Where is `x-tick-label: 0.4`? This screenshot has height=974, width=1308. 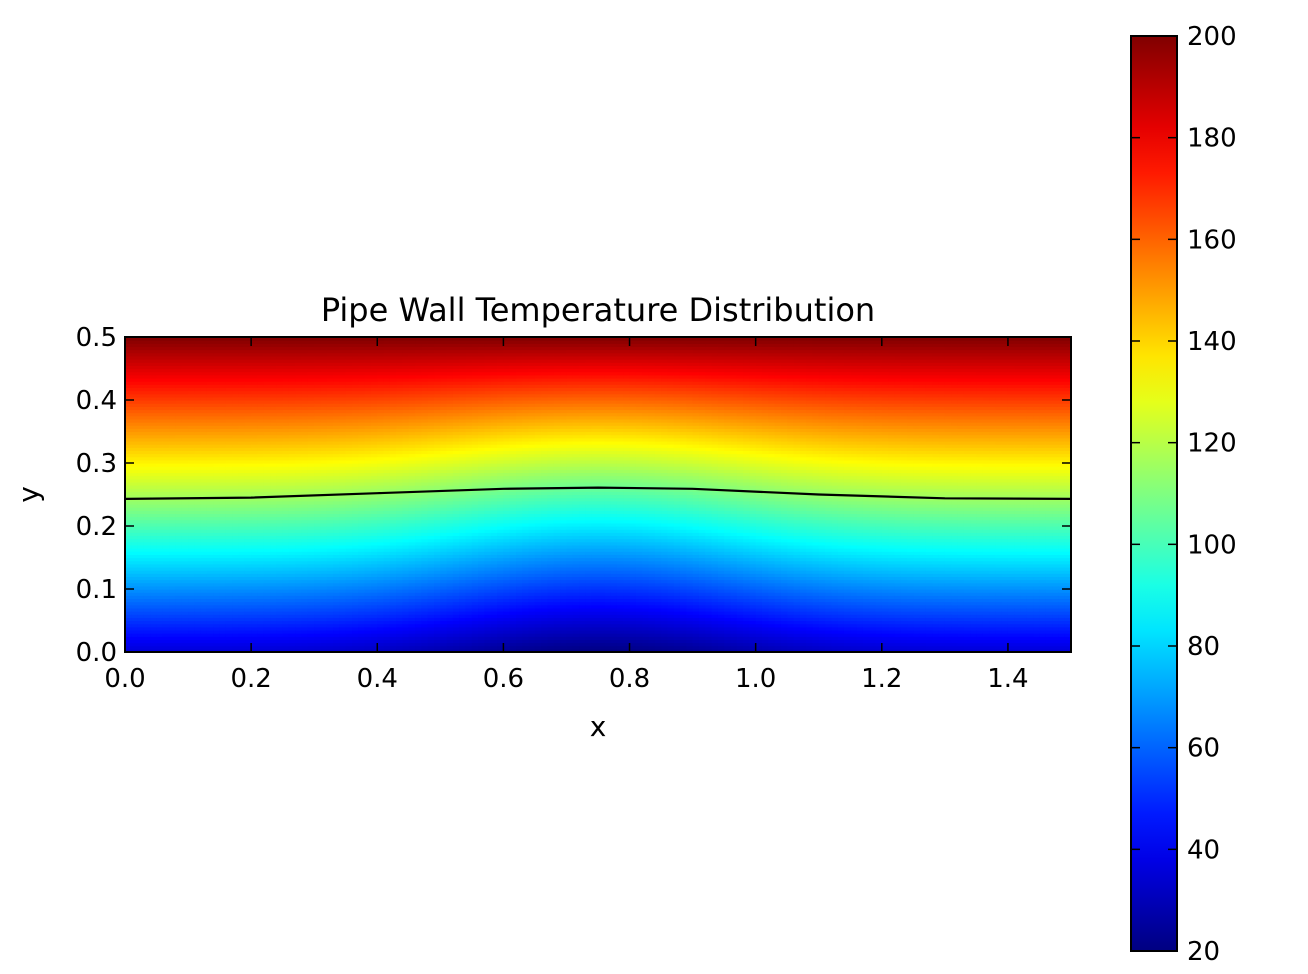
x-tick-label: 0.4 is located at coordinates (377, 679).